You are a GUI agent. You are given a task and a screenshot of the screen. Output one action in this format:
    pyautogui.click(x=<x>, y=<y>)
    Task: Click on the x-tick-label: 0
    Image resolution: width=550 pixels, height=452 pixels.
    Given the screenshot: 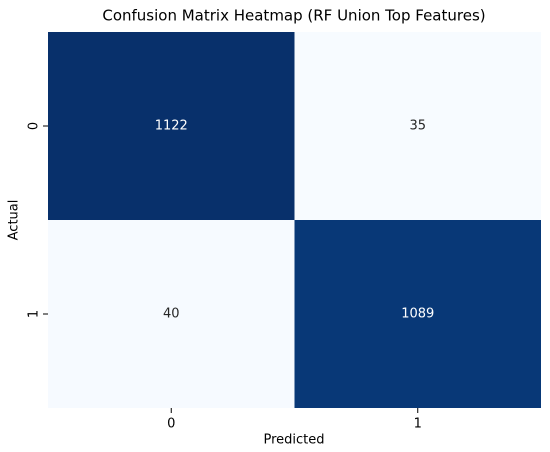 What is the action you would take?
    pyautogui.click(x=171, y=424)
    